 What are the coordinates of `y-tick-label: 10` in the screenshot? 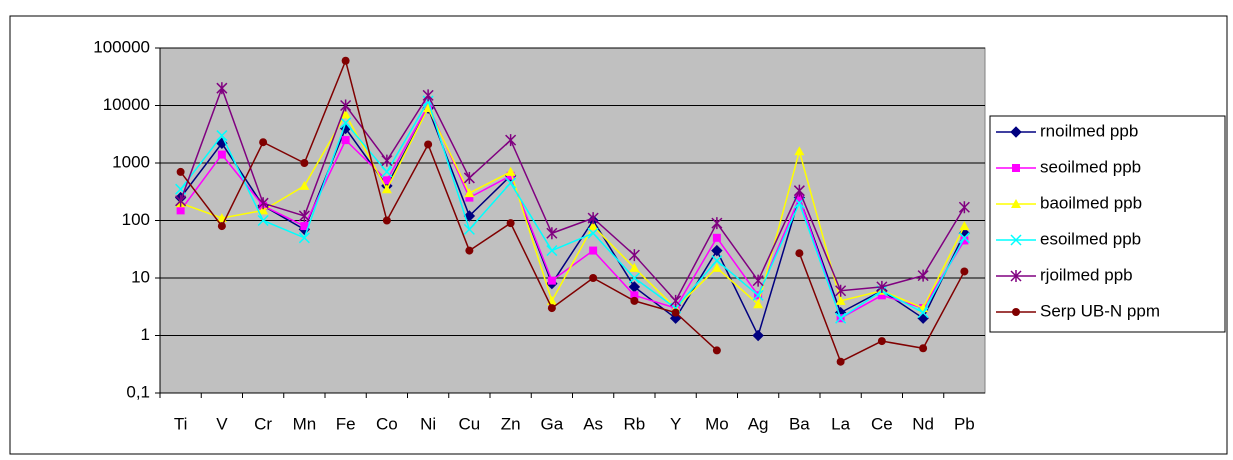 It's located at (140, 276).